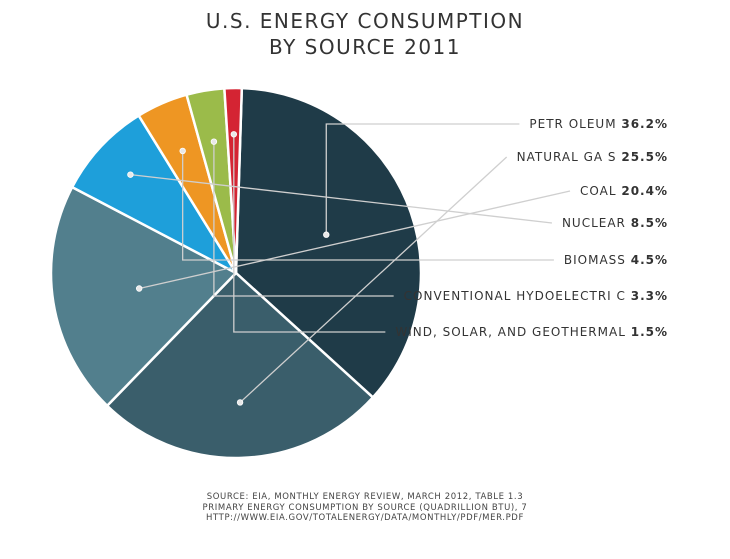 This screenshot has width=730, height=559. I want to click on pie-slice-nuclear, so click(154, 194).